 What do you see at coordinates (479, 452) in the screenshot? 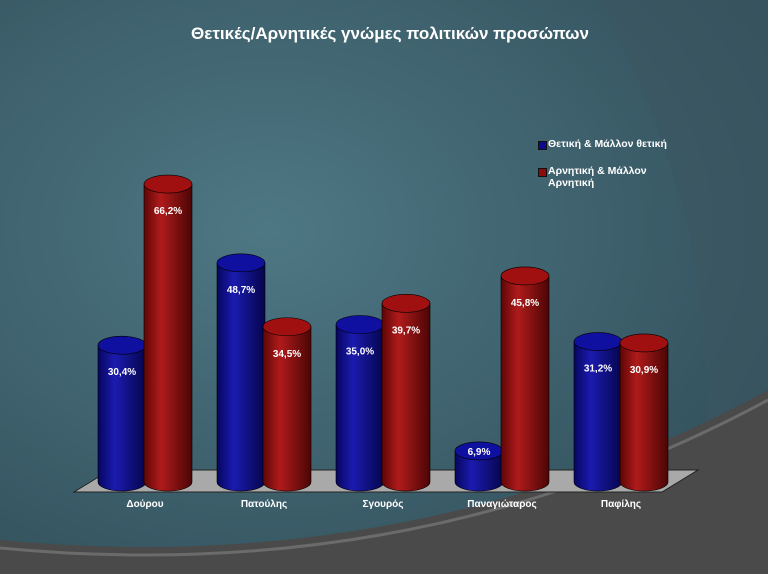
I see `data-label-positive-4: 6,9%` at bounding box center [479, 452].